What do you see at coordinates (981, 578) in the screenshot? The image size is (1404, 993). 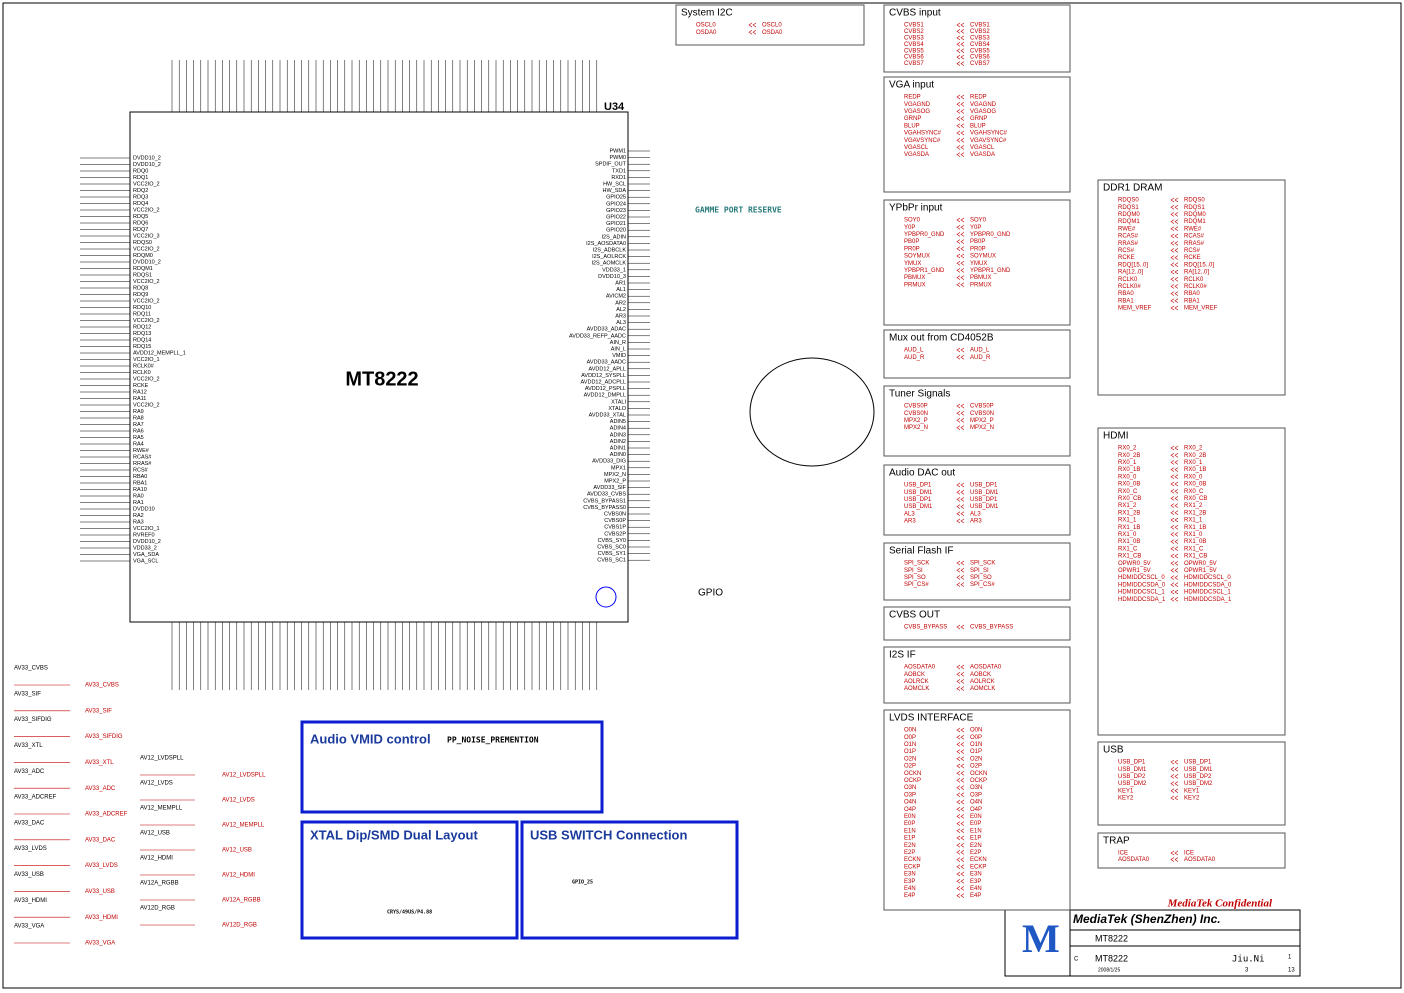 I see `net-label: SPI_SO` at bounding box center [981, 578].